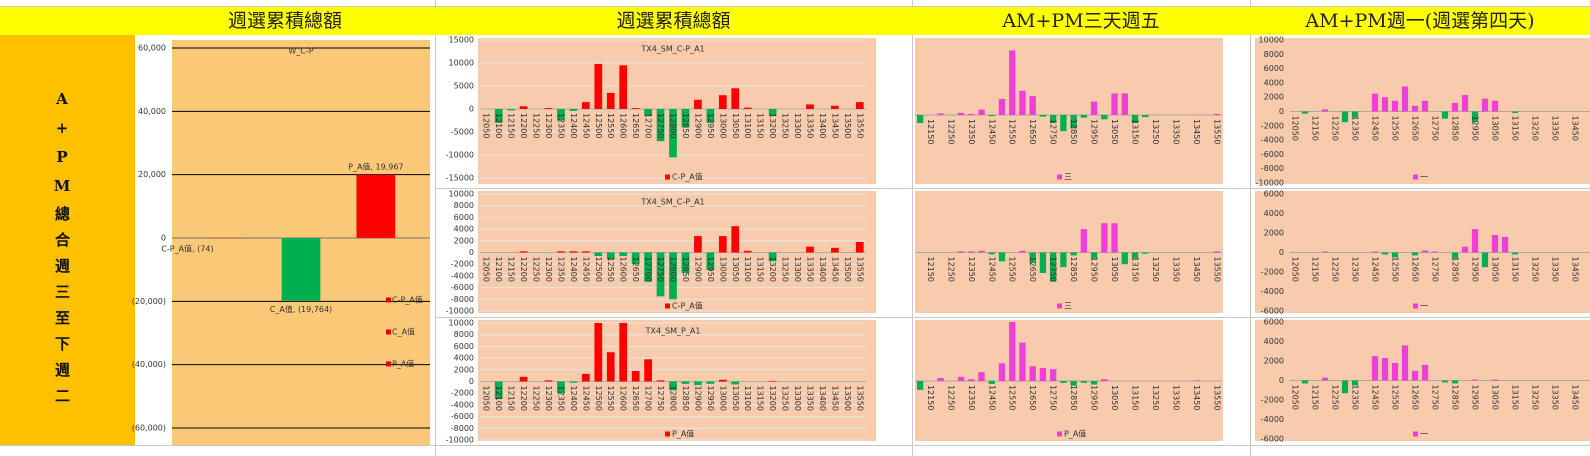 The image size is (1590, 456). Describe the element at coordinates (772, 398) in the screenshot. I see `x-tick-label: 13200` at that location.